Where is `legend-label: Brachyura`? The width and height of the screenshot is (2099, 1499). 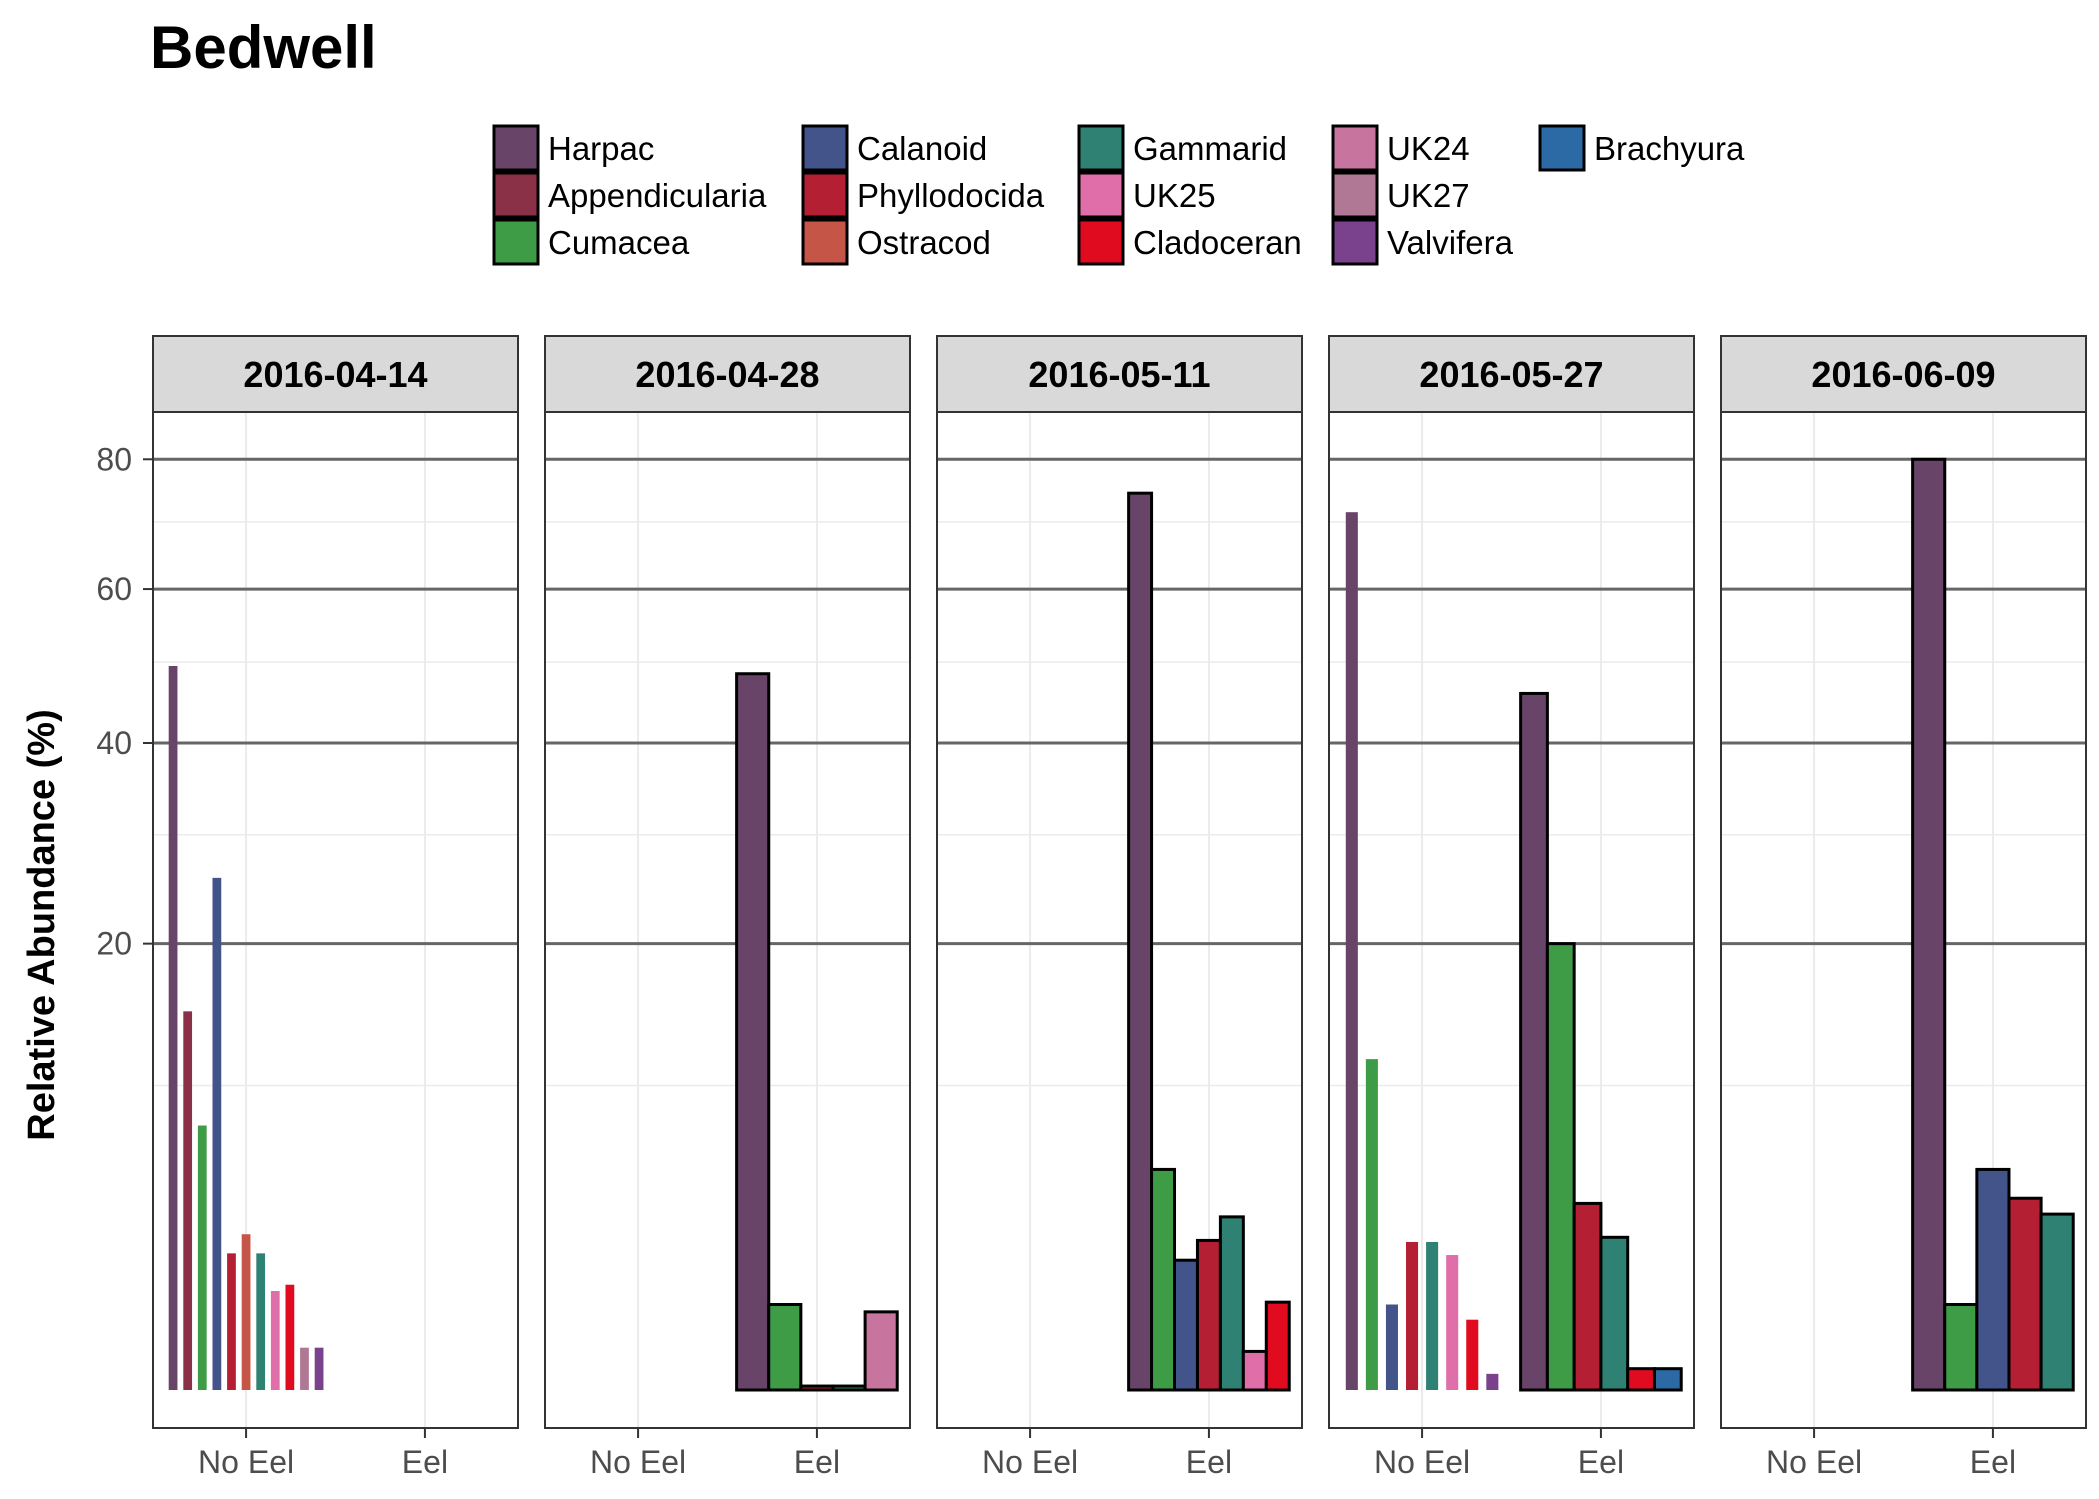 legend-label: Brachyura is located at coordinates (1669, 148).